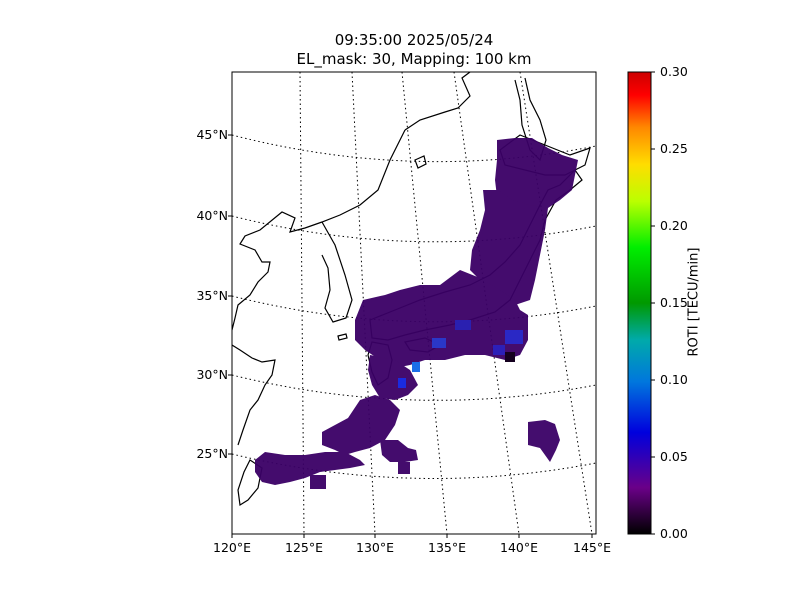 Image resolution: width=800 pixels, height=600 pixels. Describe the element at coordinates (509, 247) in the screenshot. I see `roti-cells-tohoku` at that location.